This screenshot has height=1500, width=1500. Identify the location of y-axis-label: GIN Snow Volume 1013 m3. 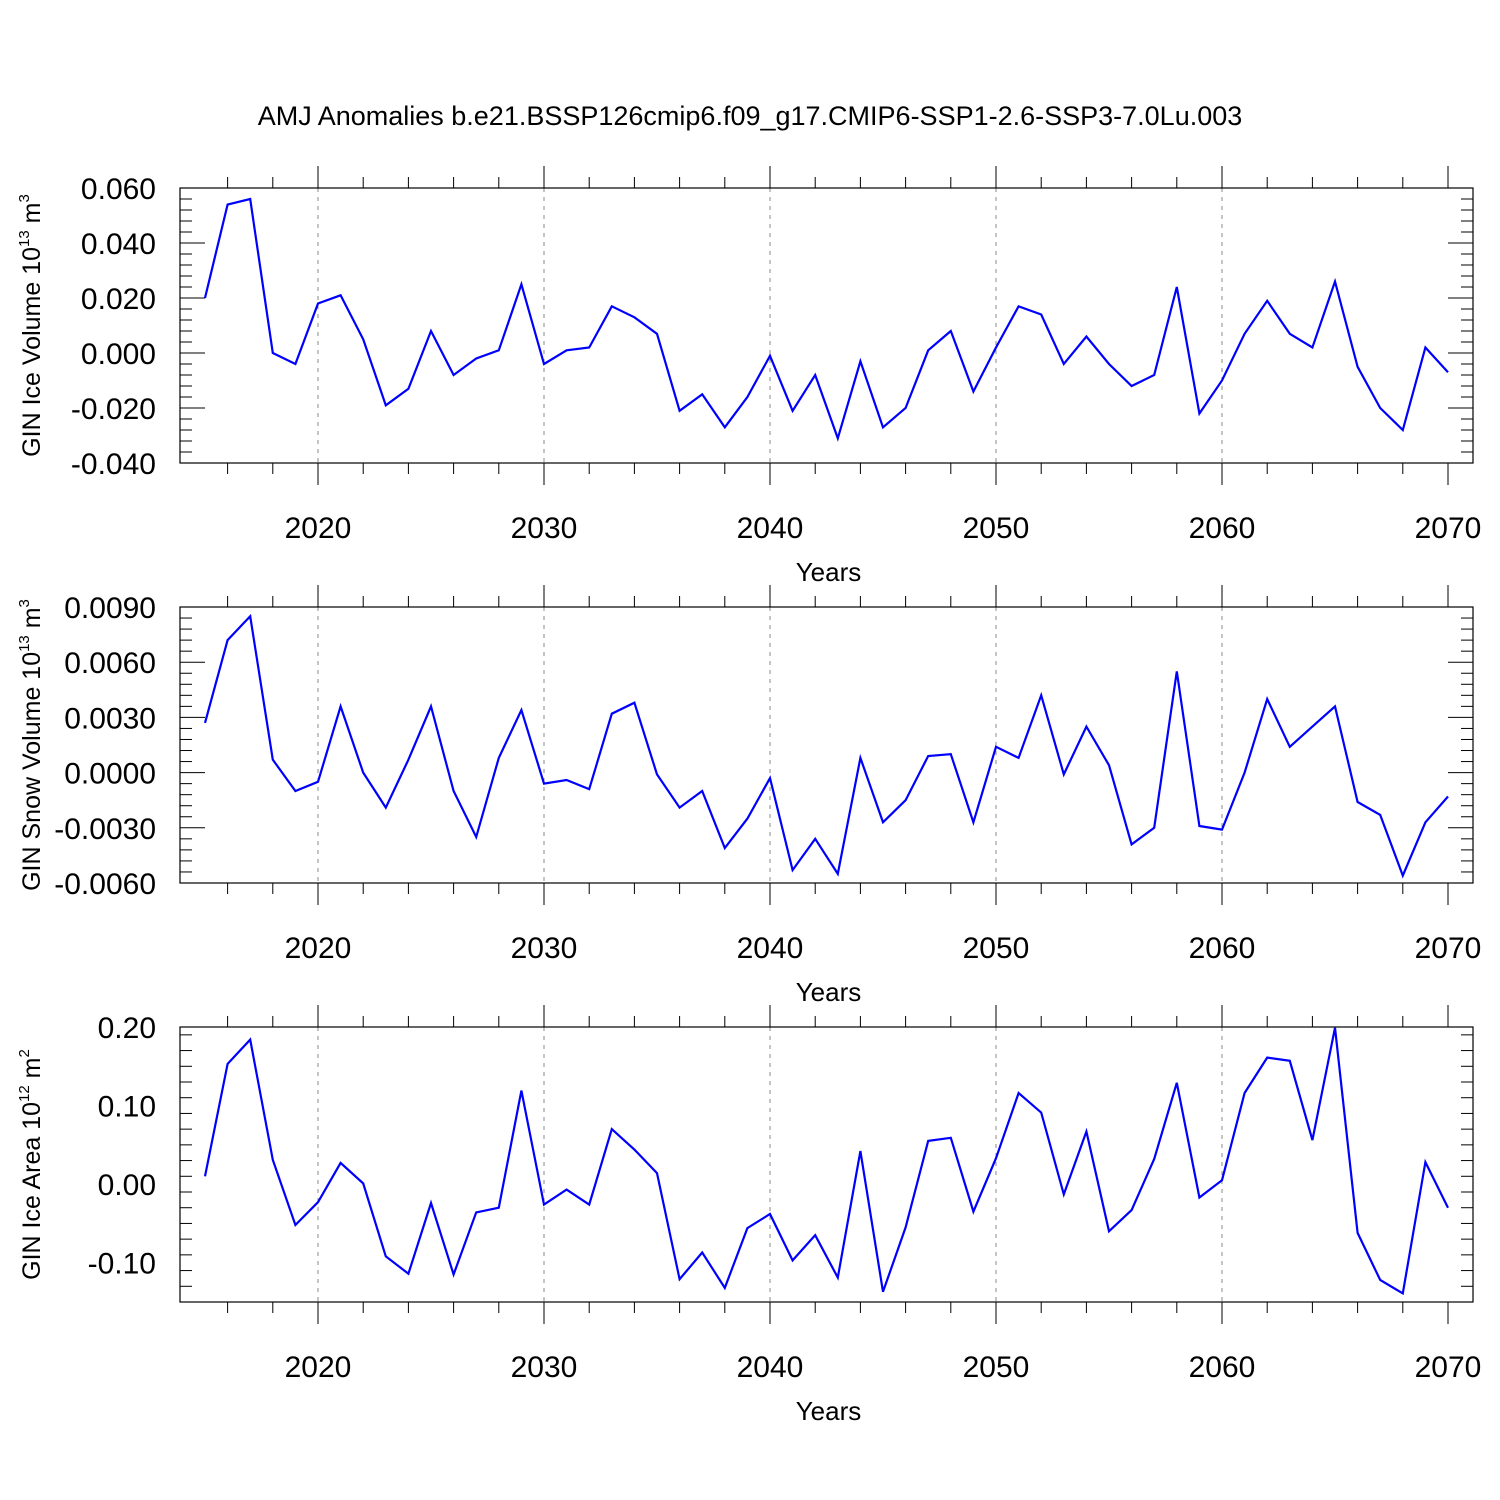
(31, 745).